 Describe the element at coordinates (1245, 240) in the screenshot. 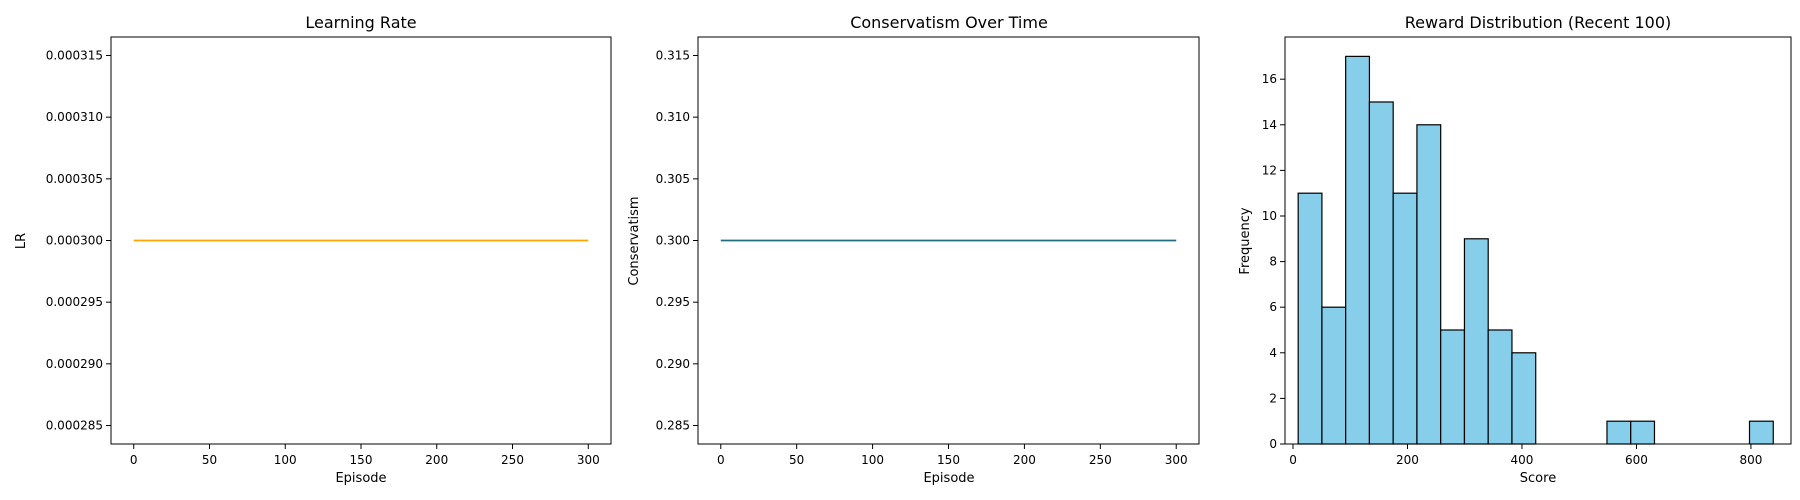

I see `y-axis-label: Frequency` at that location.